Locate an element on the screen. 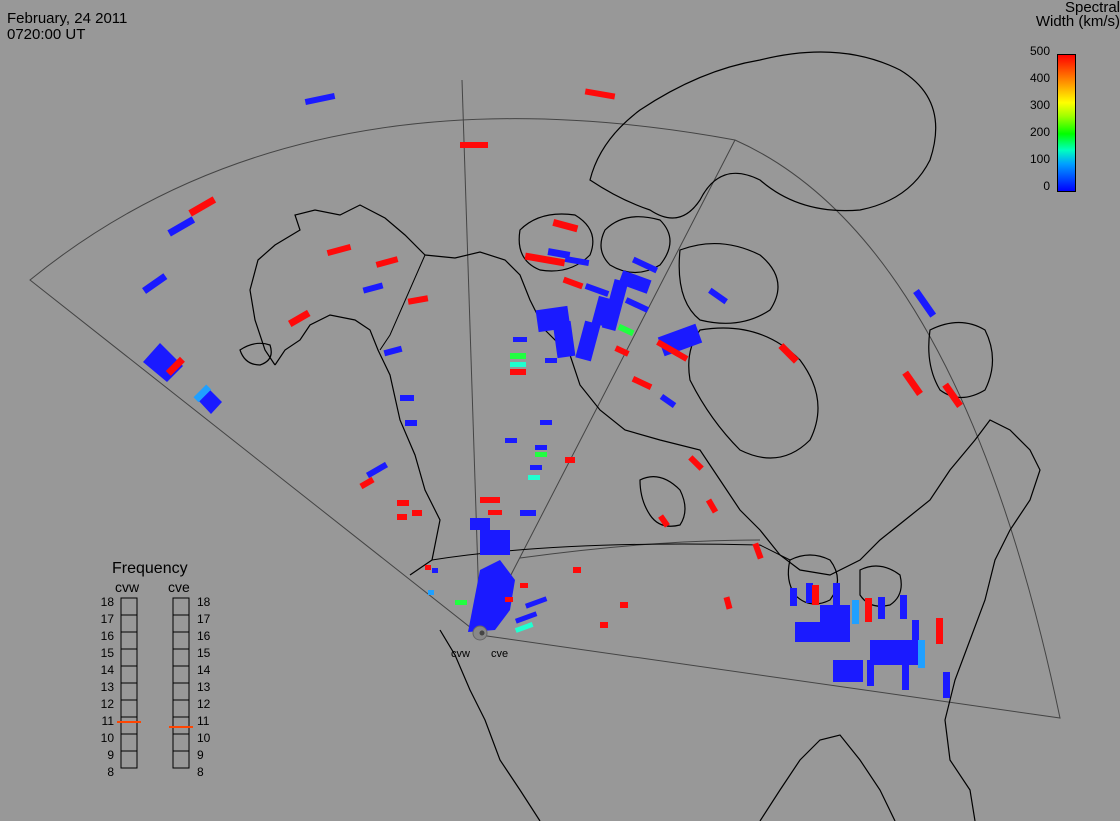 The width and height of the screenshot is (1120, 821). cvw-frequency-tick: 10 is located at coordinates (107, 738).